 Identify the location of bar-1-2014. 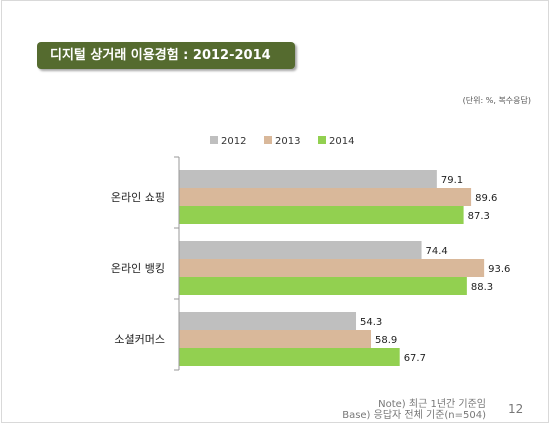
(321, 215).